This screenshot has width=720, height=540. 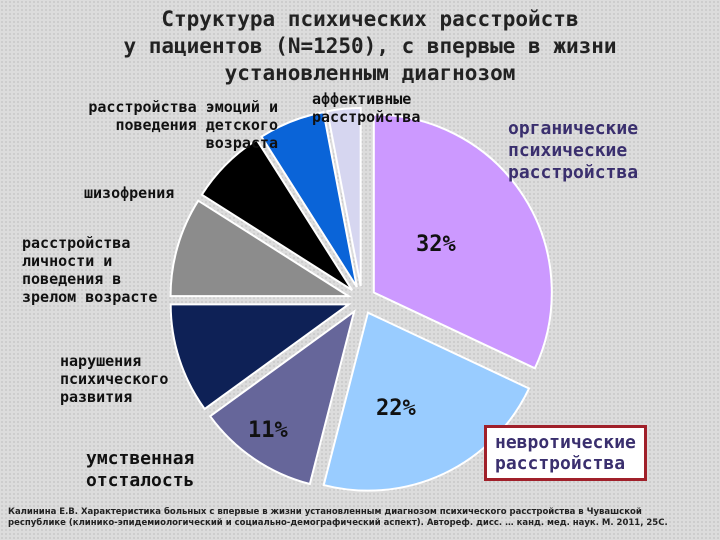 I want to click on label-schizophrenia: шизофрения, so click(x=129, y=193).